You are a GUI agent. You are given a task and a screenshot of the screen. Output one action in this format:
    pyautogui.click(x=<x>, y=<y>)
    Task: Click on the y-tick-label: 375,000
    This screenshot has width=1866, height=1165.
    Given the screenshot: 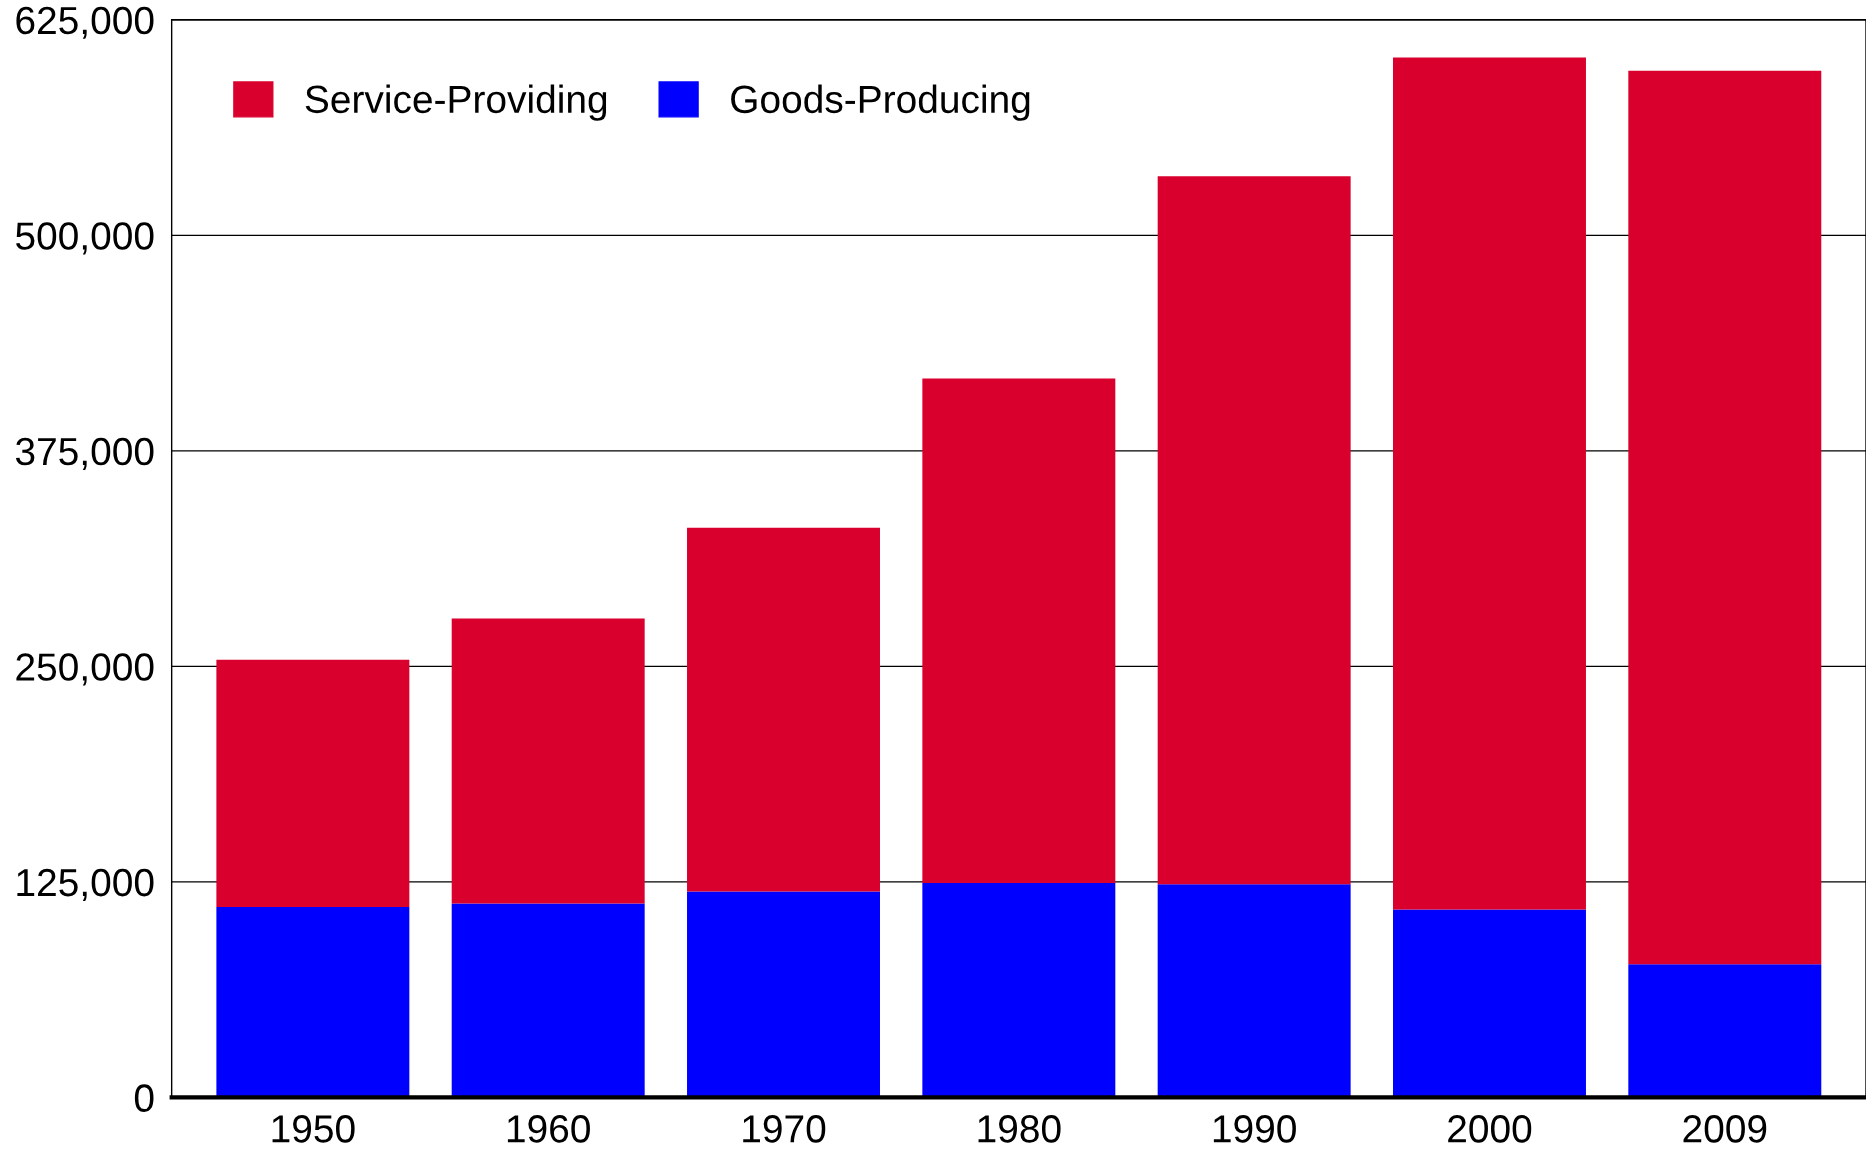 What is the action you would take?
    pyautogui.click(x=84, y=453)
    